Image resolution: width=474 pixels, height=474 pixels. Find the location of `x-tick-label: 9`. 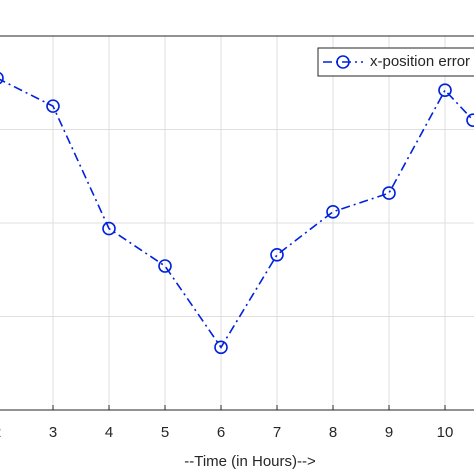

x-tick-label: 9 is located at coordinates (389, 432).